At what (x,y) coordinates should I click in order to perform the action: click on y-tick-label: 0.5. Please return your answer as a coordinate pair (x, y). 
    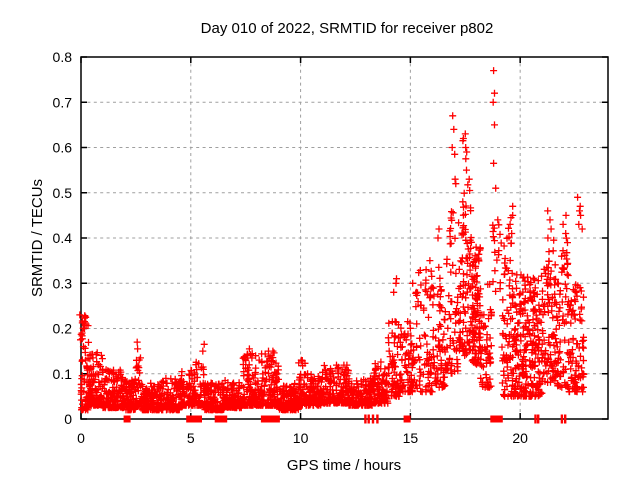
    Looking at the image, I should click on (63, 193).